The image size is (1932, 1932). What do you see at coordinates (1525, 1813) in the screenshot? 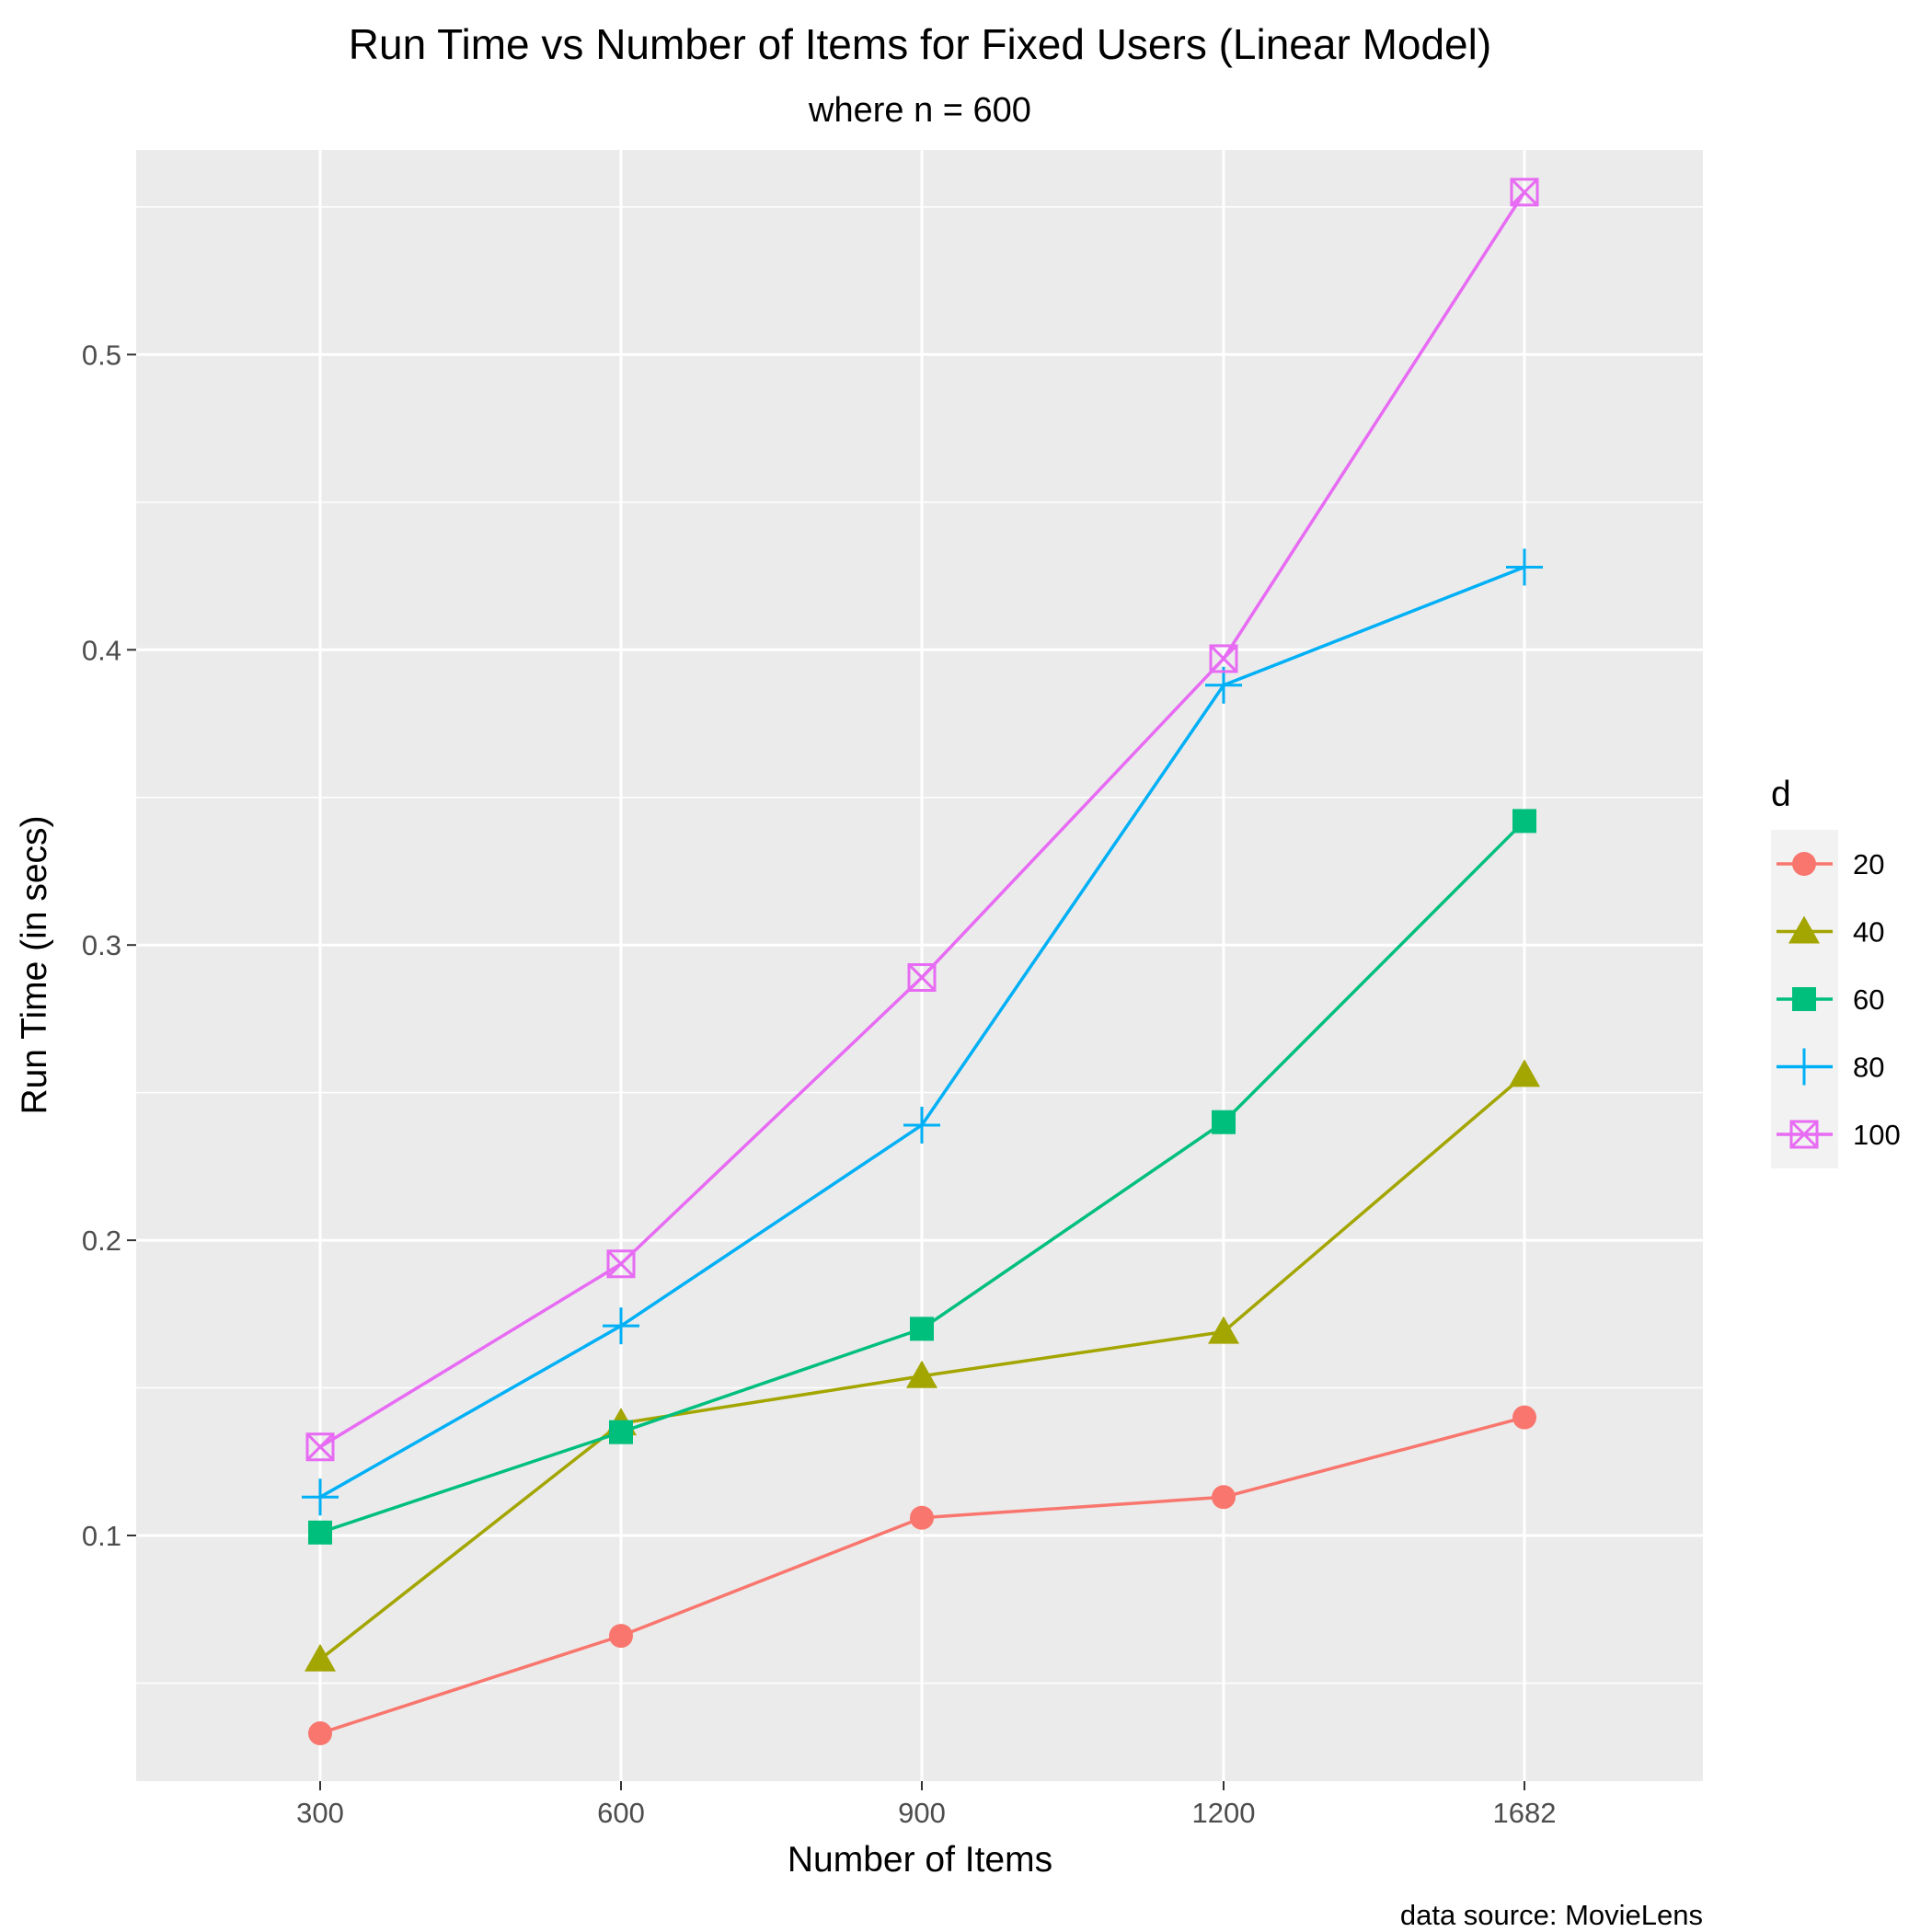
I see `x-tick-label: 1682` at bounding box center [1525, 1813].